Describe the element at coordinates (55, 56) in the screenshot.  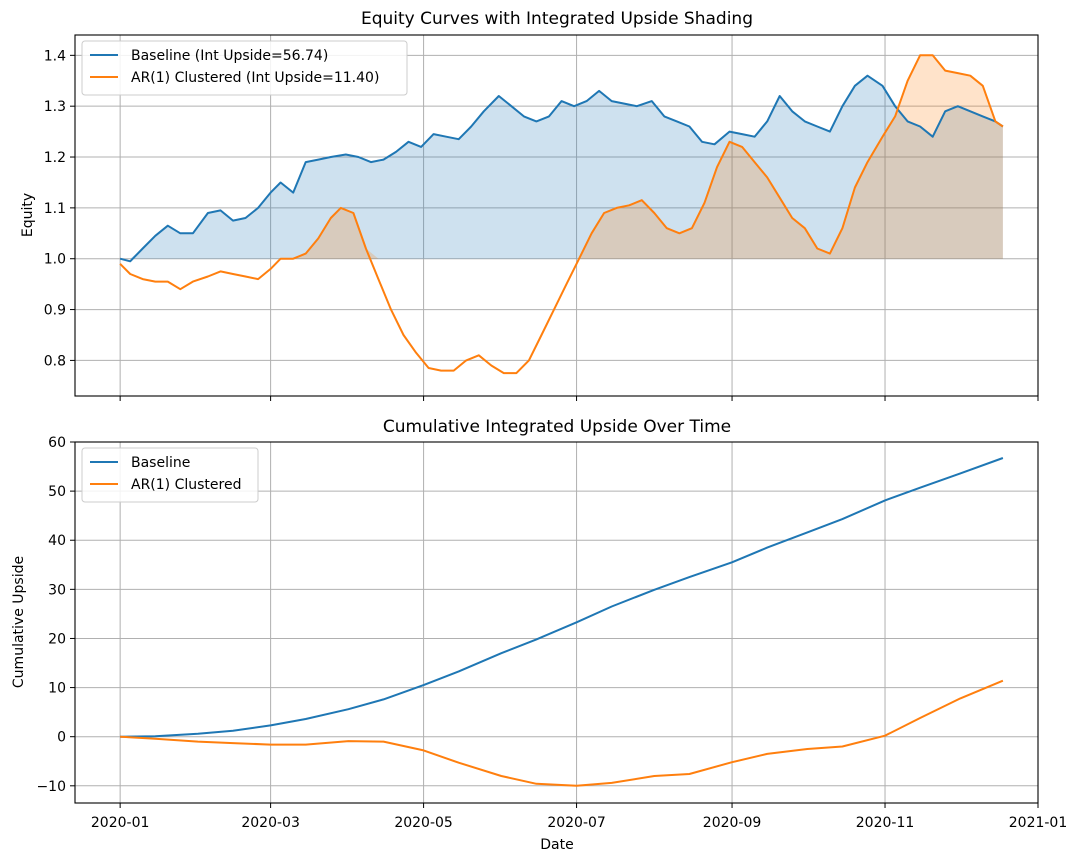
I see `y-tick-label: 1.4` at that location.